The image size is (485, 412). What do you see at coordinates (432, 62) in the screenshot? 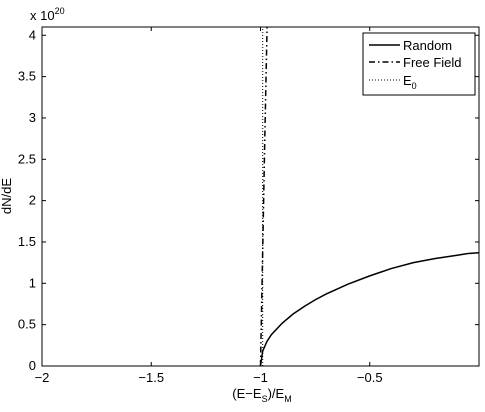
I see `legend-label-free-field: Free Field` at bounding box center [432, 62].